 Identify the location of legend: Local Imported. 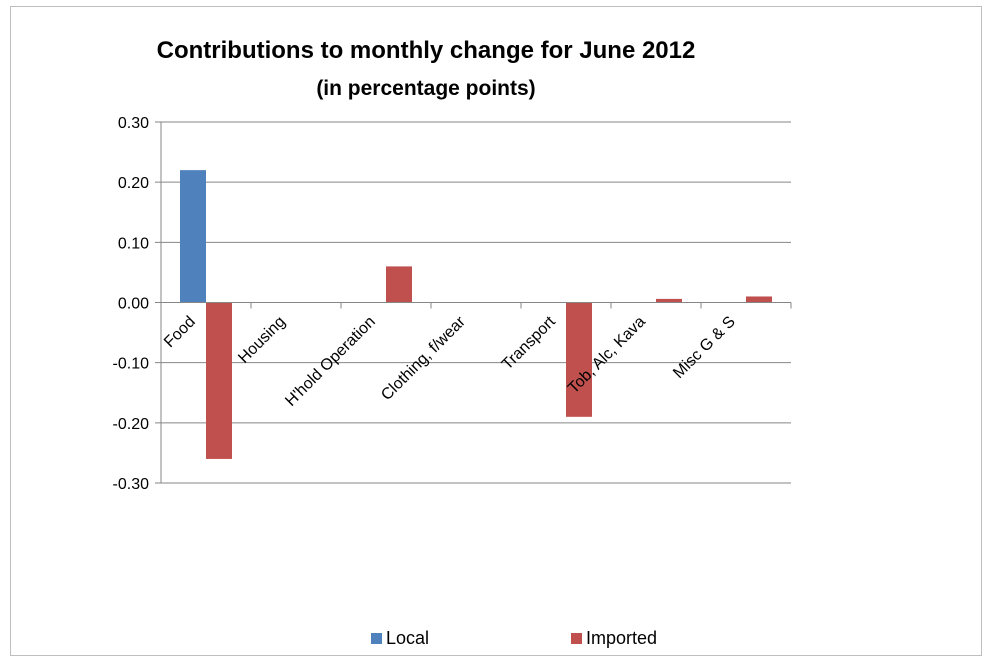
(514, 638).